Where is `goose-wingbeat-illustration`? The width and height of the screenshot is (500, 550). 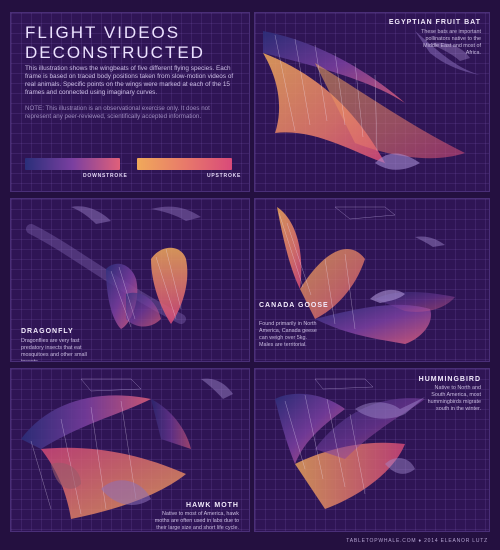
goose-wingbeat-illustration is located at coordinates (366, 275).